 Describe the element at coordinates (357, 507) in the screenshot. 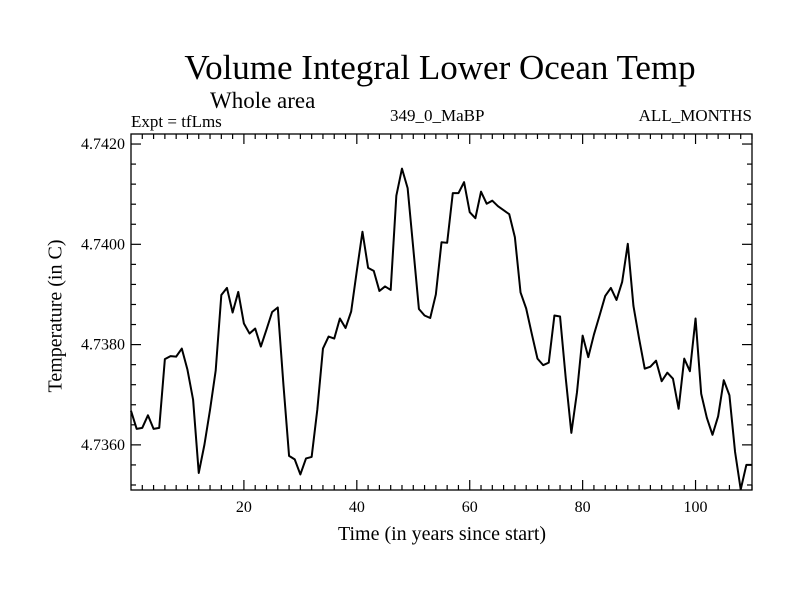

I see `x-tick-label: 40` at that location.